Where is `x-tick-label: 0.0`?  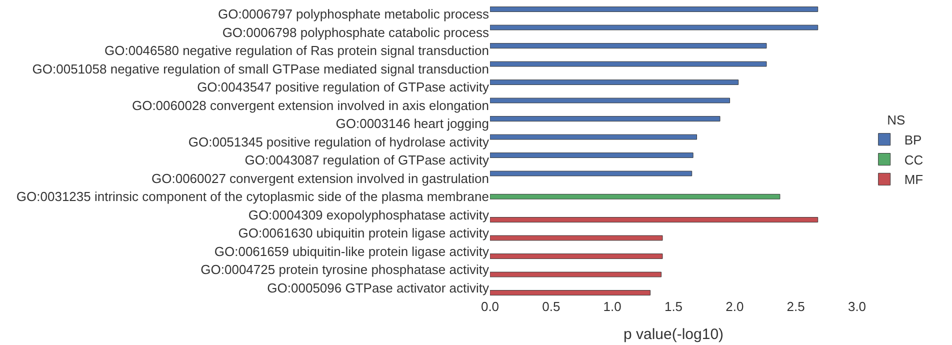 x-tick-label: 0.0 is located at coordinates (490, 306).